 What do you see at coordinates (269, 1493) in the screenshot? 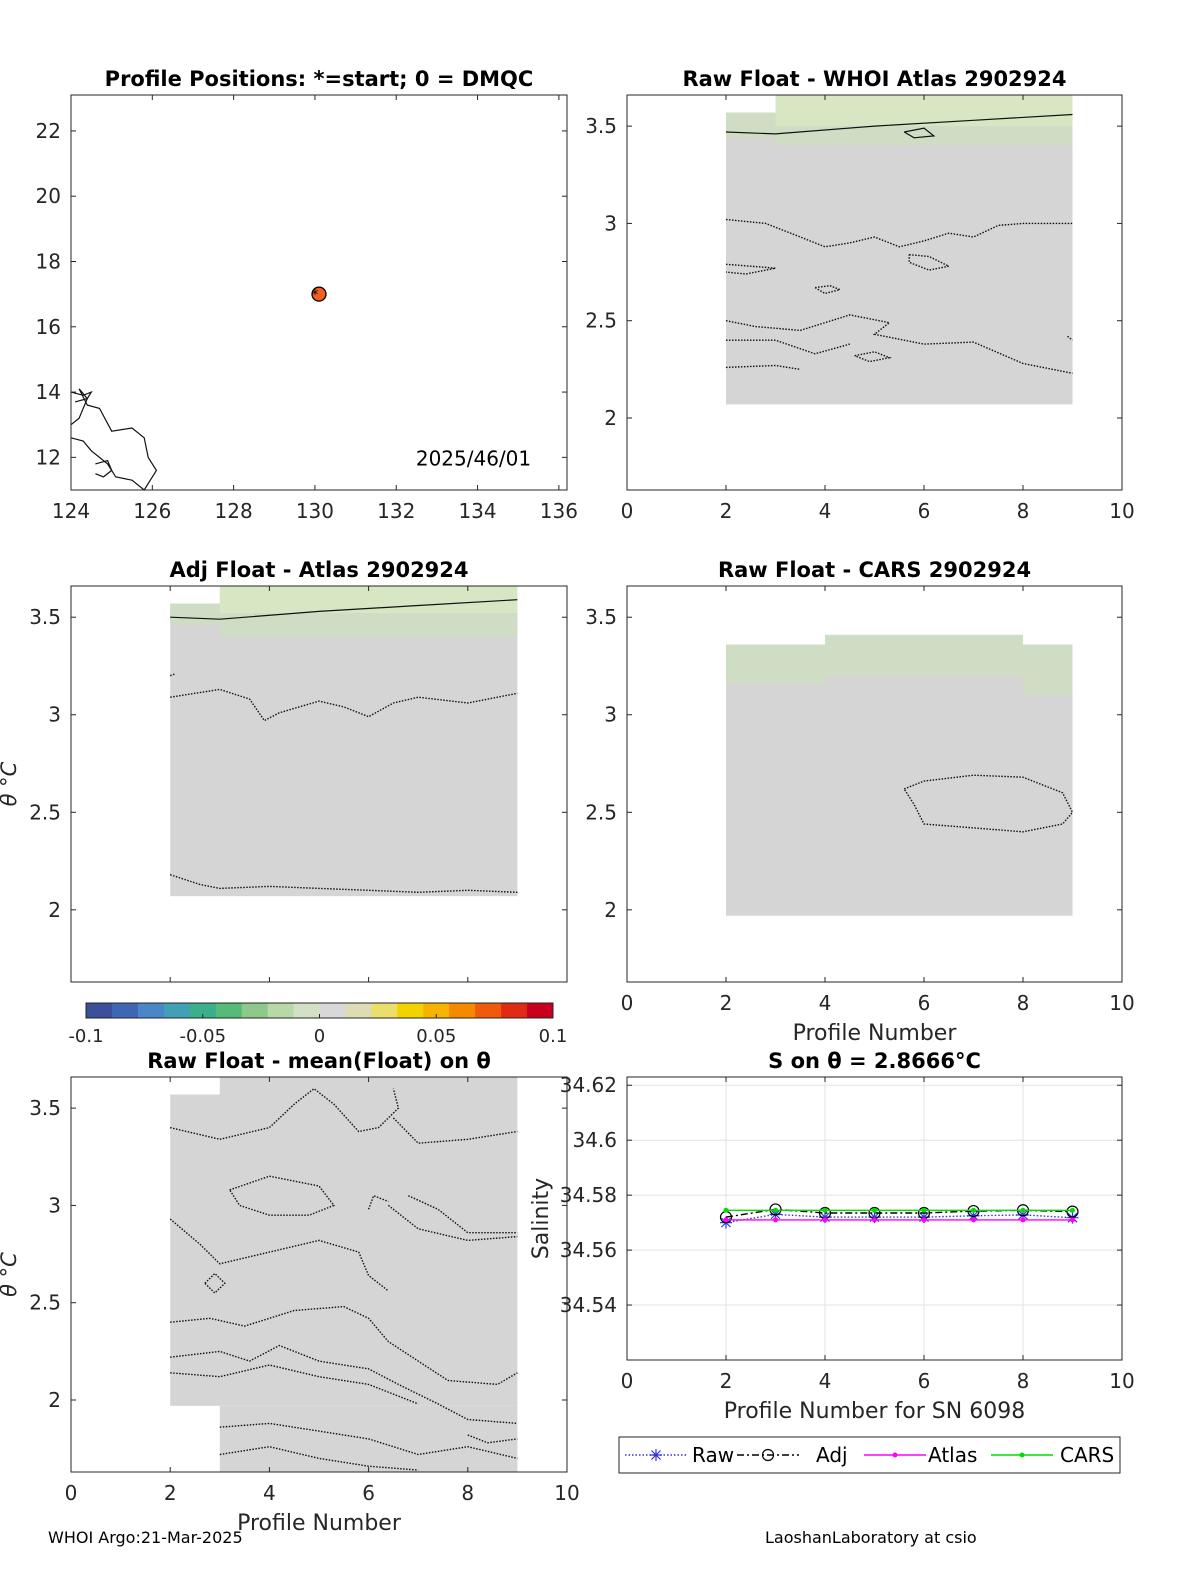
I see `raw_mean-xtick-label: 4` at bounding box center [269, 1493].